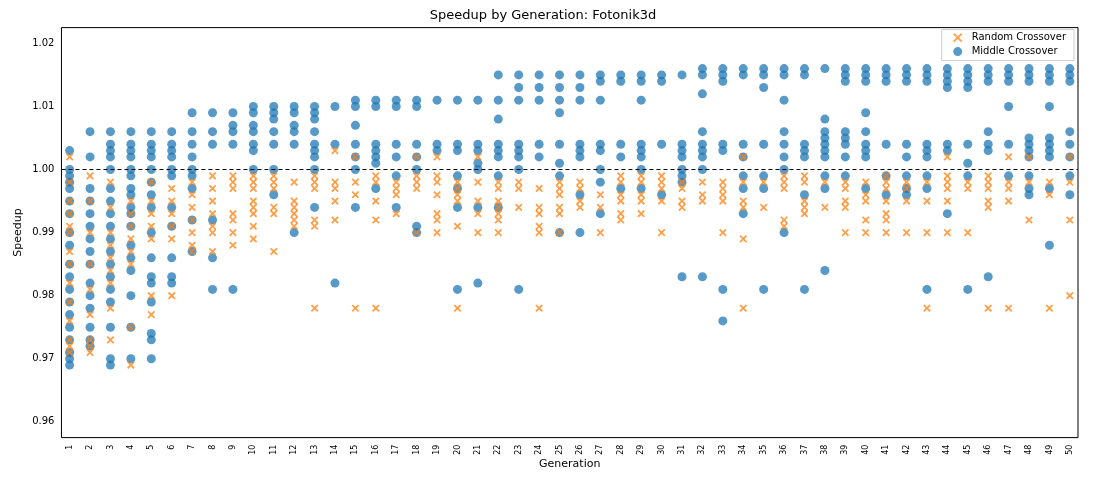 This screenshot has height=479, width=1094. Describe the element at coordinates (212, 447) in the screenshot. I see `x-tick-label: 8` at that location.